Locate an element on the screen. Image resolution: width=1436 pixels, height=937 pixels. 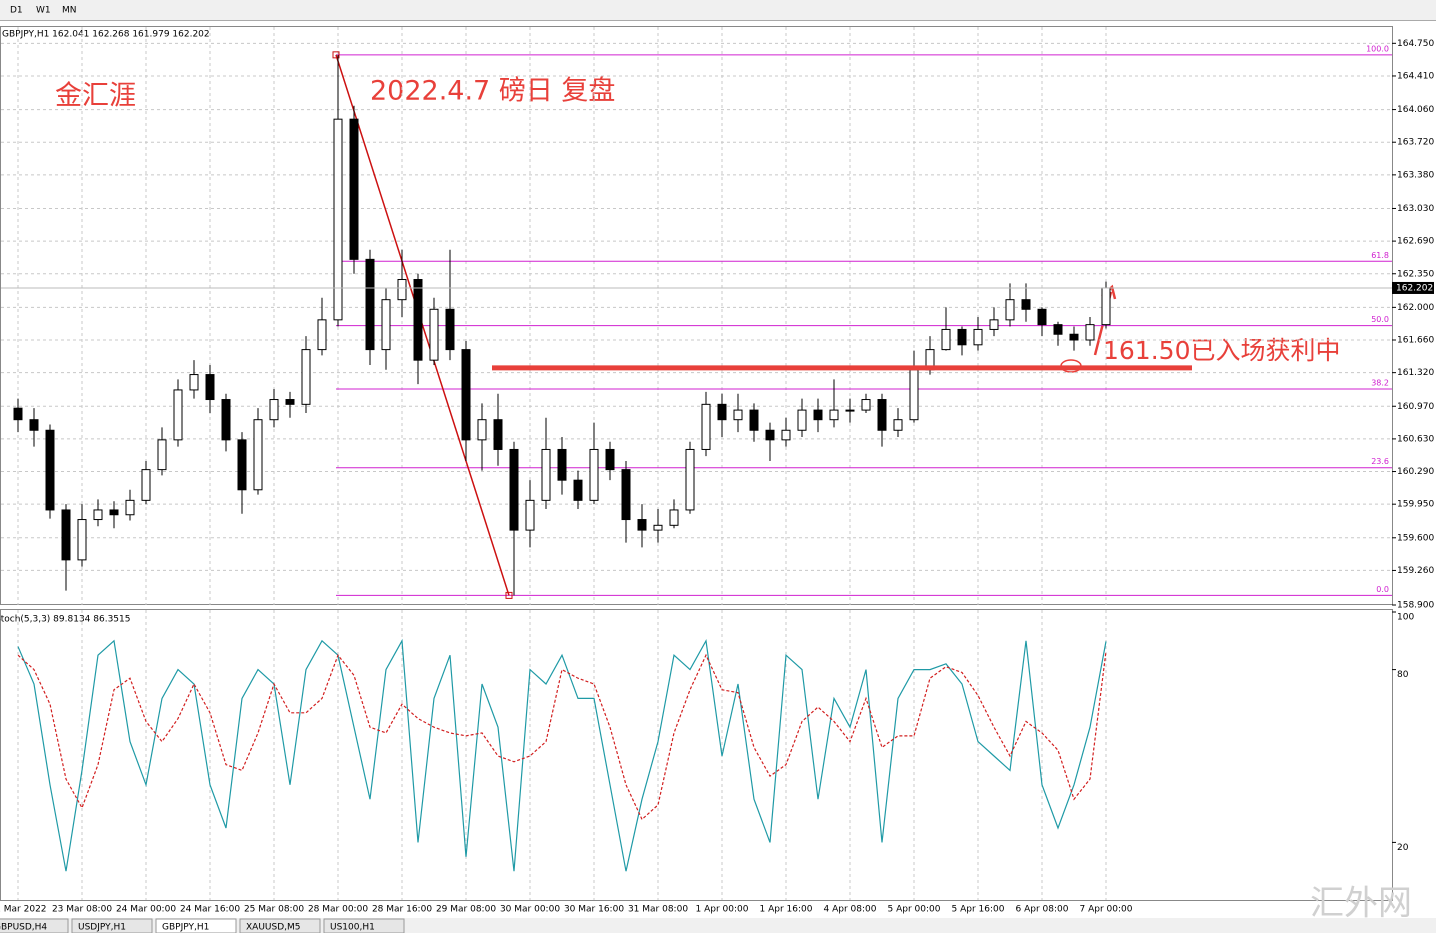
x-tick-label: 25 Mar 08:00 is located at coordinates (274, 910).